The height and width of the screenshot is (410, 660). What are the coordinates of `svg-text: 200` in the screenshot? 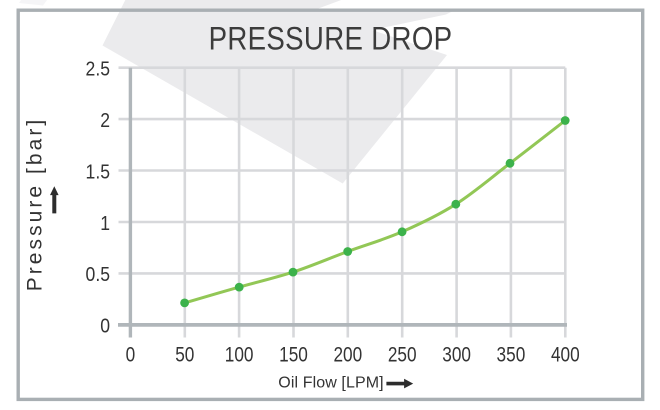 It's located at (347, 355).